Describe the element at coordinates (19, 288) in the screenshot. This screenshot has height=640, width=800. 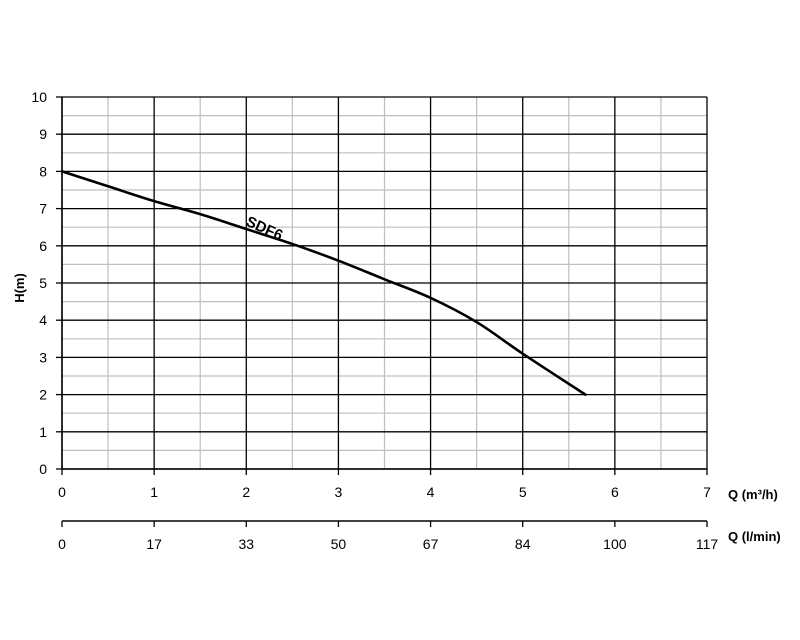
I see `y-axis-title: H(m)` at that location.